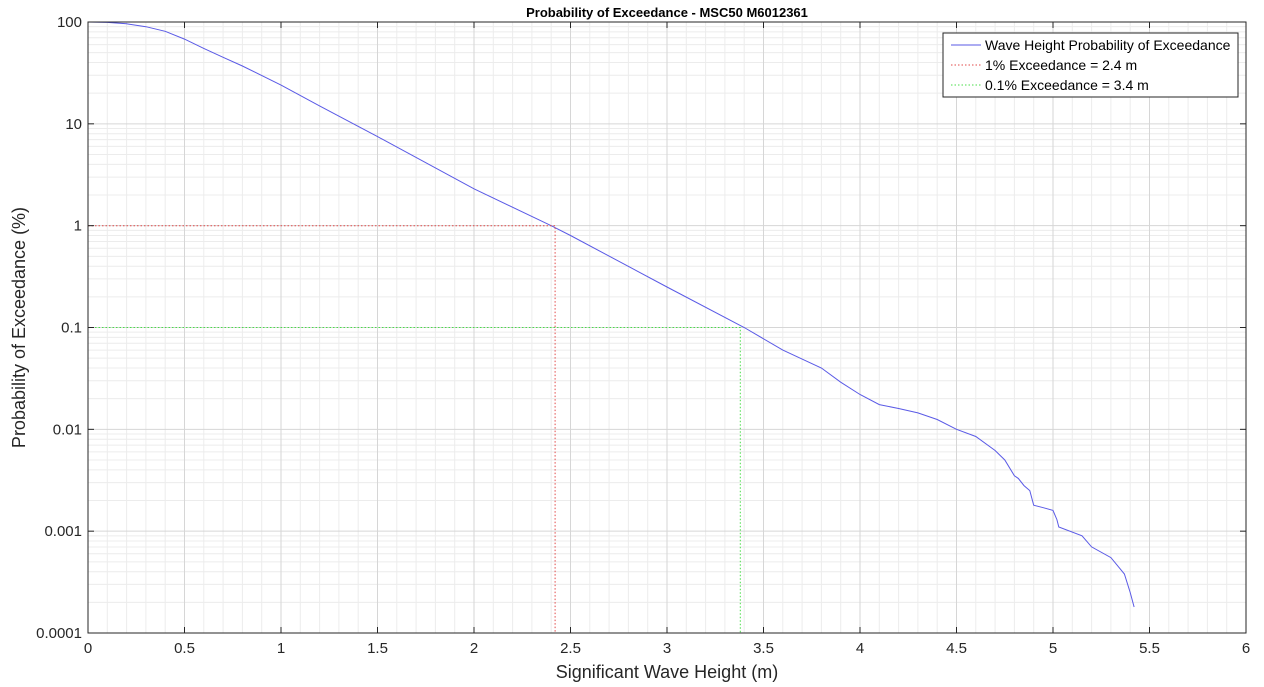 This screenshot has width=1264, height=687. I want to click on x-tick-label: 4.5, so click(956, 648).